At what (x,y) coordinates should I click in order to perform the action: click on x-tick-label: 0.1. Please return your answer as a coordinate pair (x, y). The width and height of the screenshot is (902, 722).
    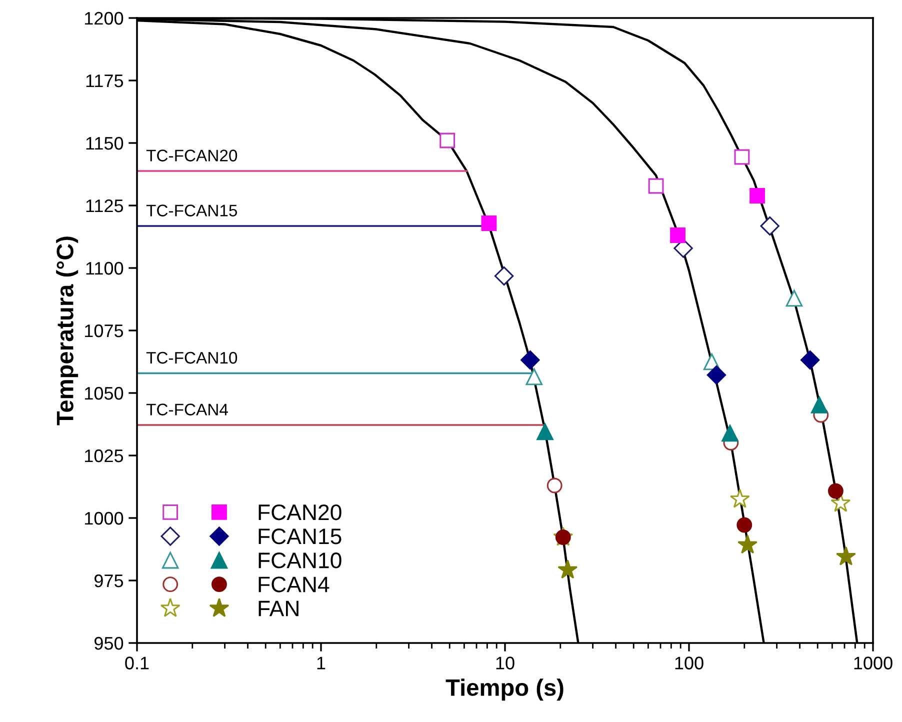
    Looking at the image, I should click on (137, 663).